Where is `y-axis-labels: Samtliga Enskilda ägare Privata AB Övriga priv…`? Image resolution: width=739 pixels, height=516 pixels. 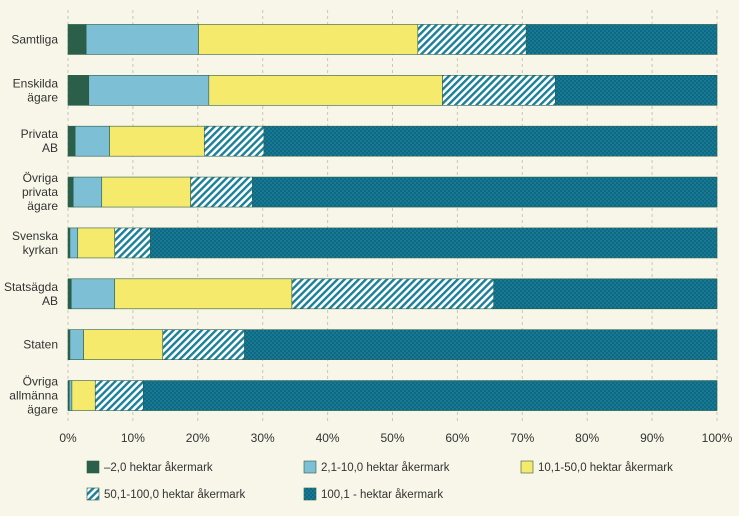
y-axis-labels: Samtliga Enskilda ägare Privata AB Övriga priv… is located at coordinates (31, 224).